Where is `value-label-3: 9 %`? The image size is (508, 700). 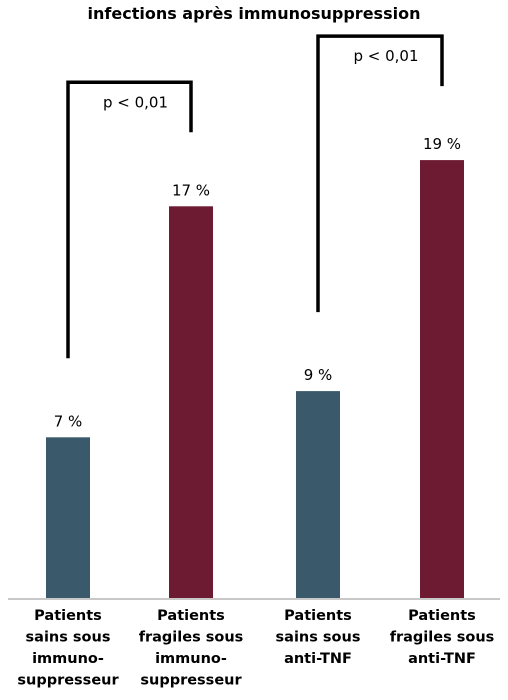
value-label-3: 9 % is located at coordinates (318, 375).